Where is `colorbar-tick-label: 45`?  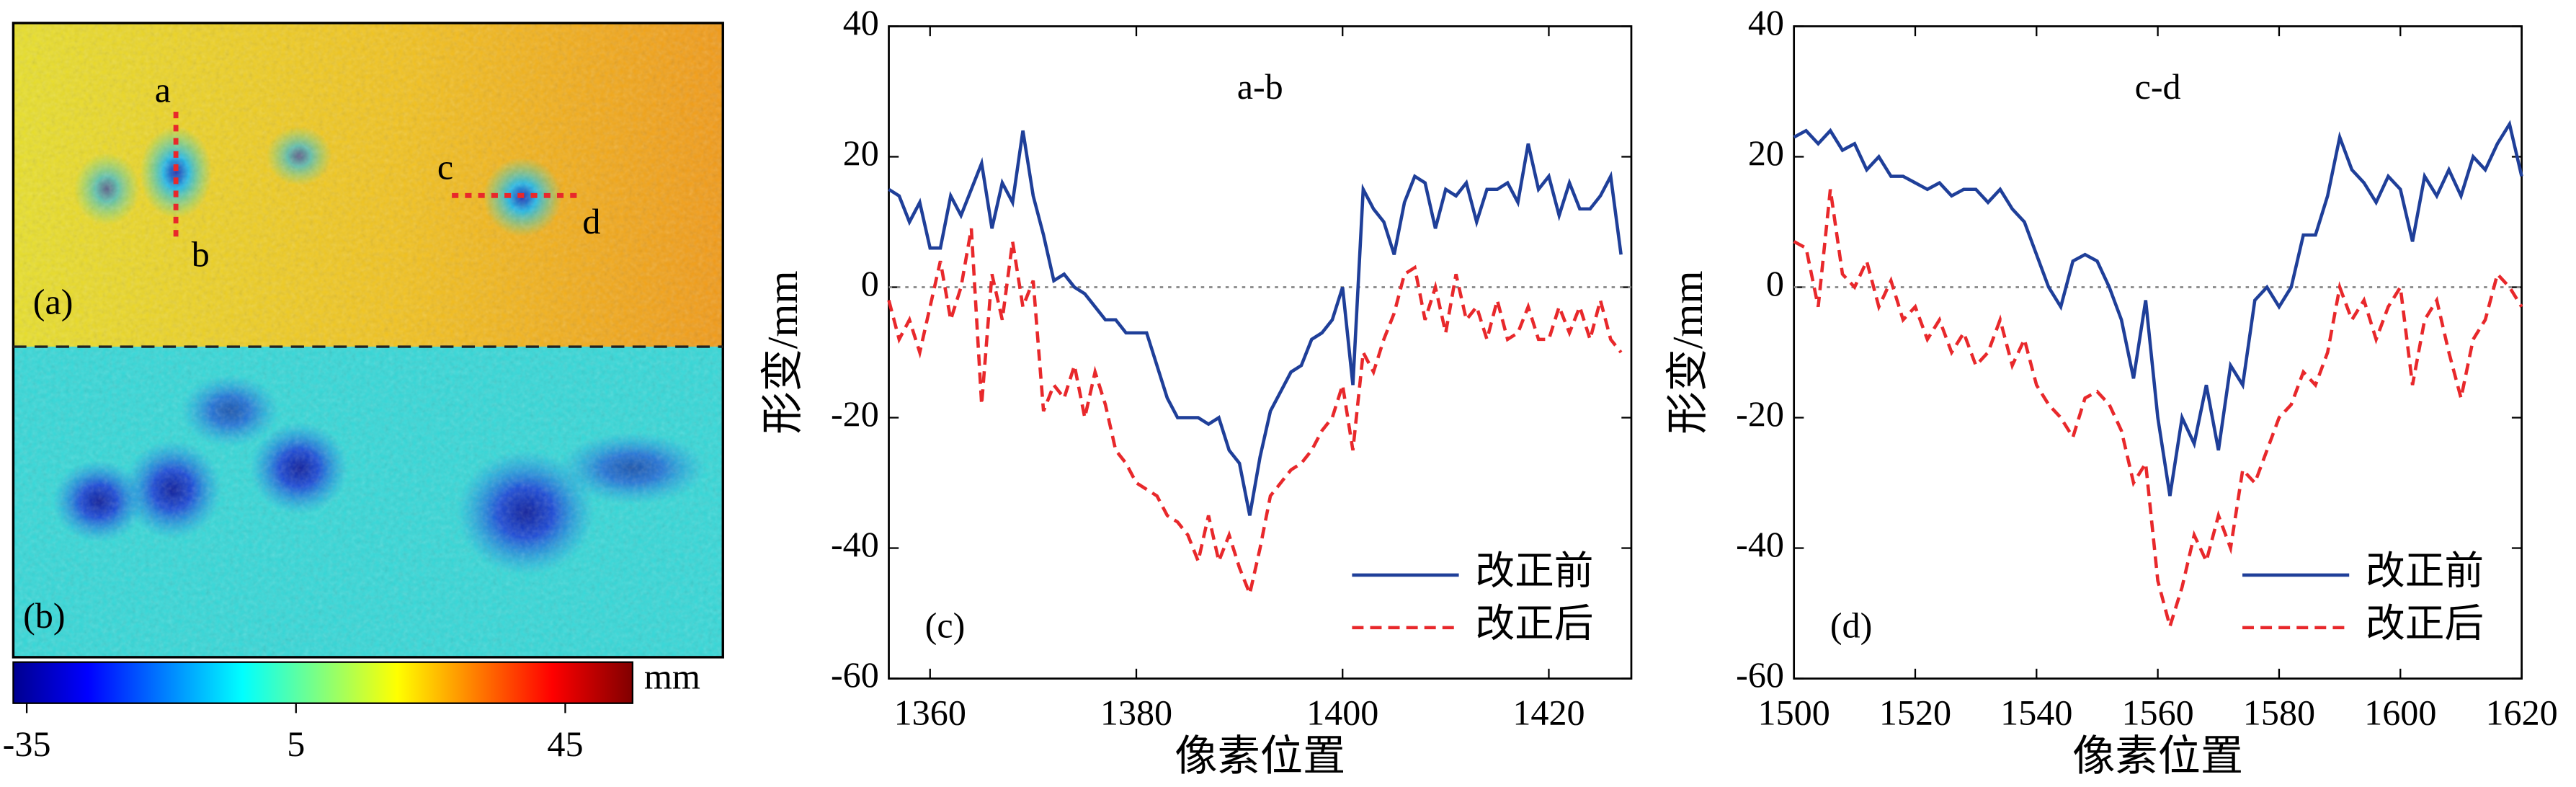 colorbar-tick-label: 45 is located at coordinates (565, 744).